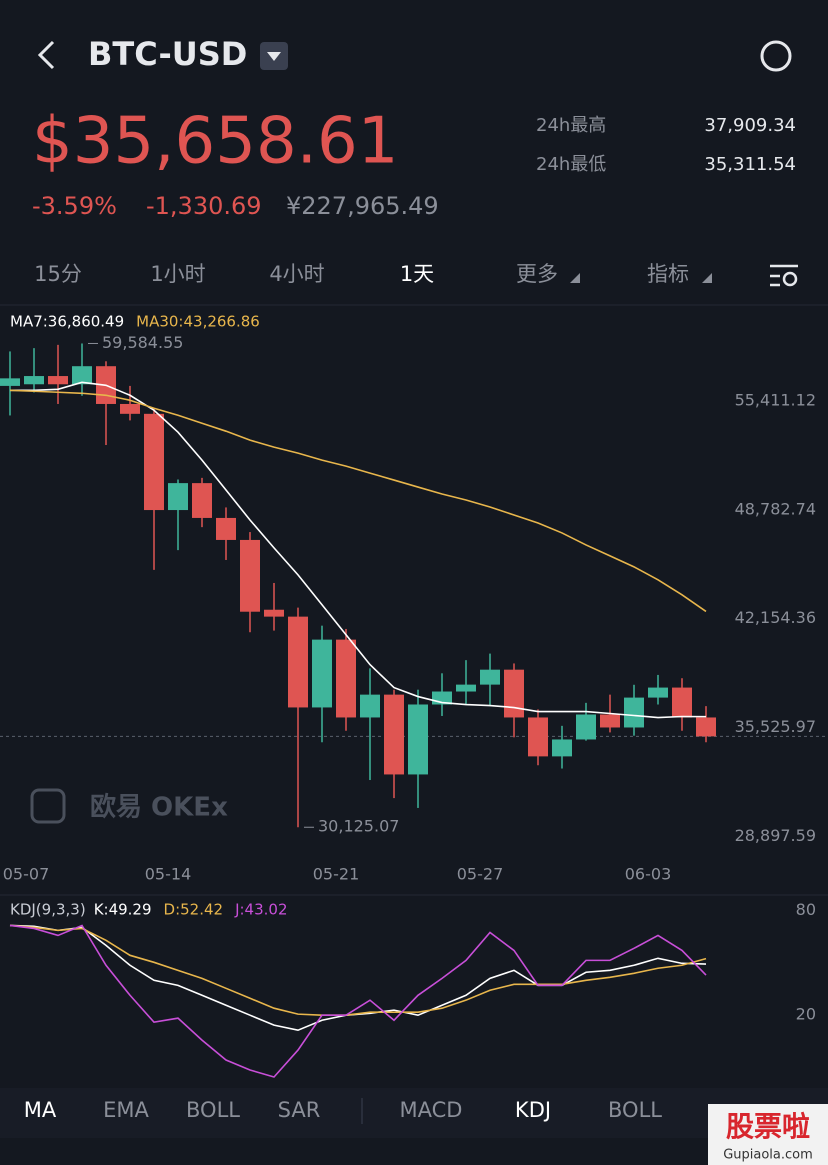 Image resolution: width=828 pixels, height=1165 pixels. Describe the element at coordinates (299, 1110) in the screenshot. I see `indicator-tab: SAR` at that location.